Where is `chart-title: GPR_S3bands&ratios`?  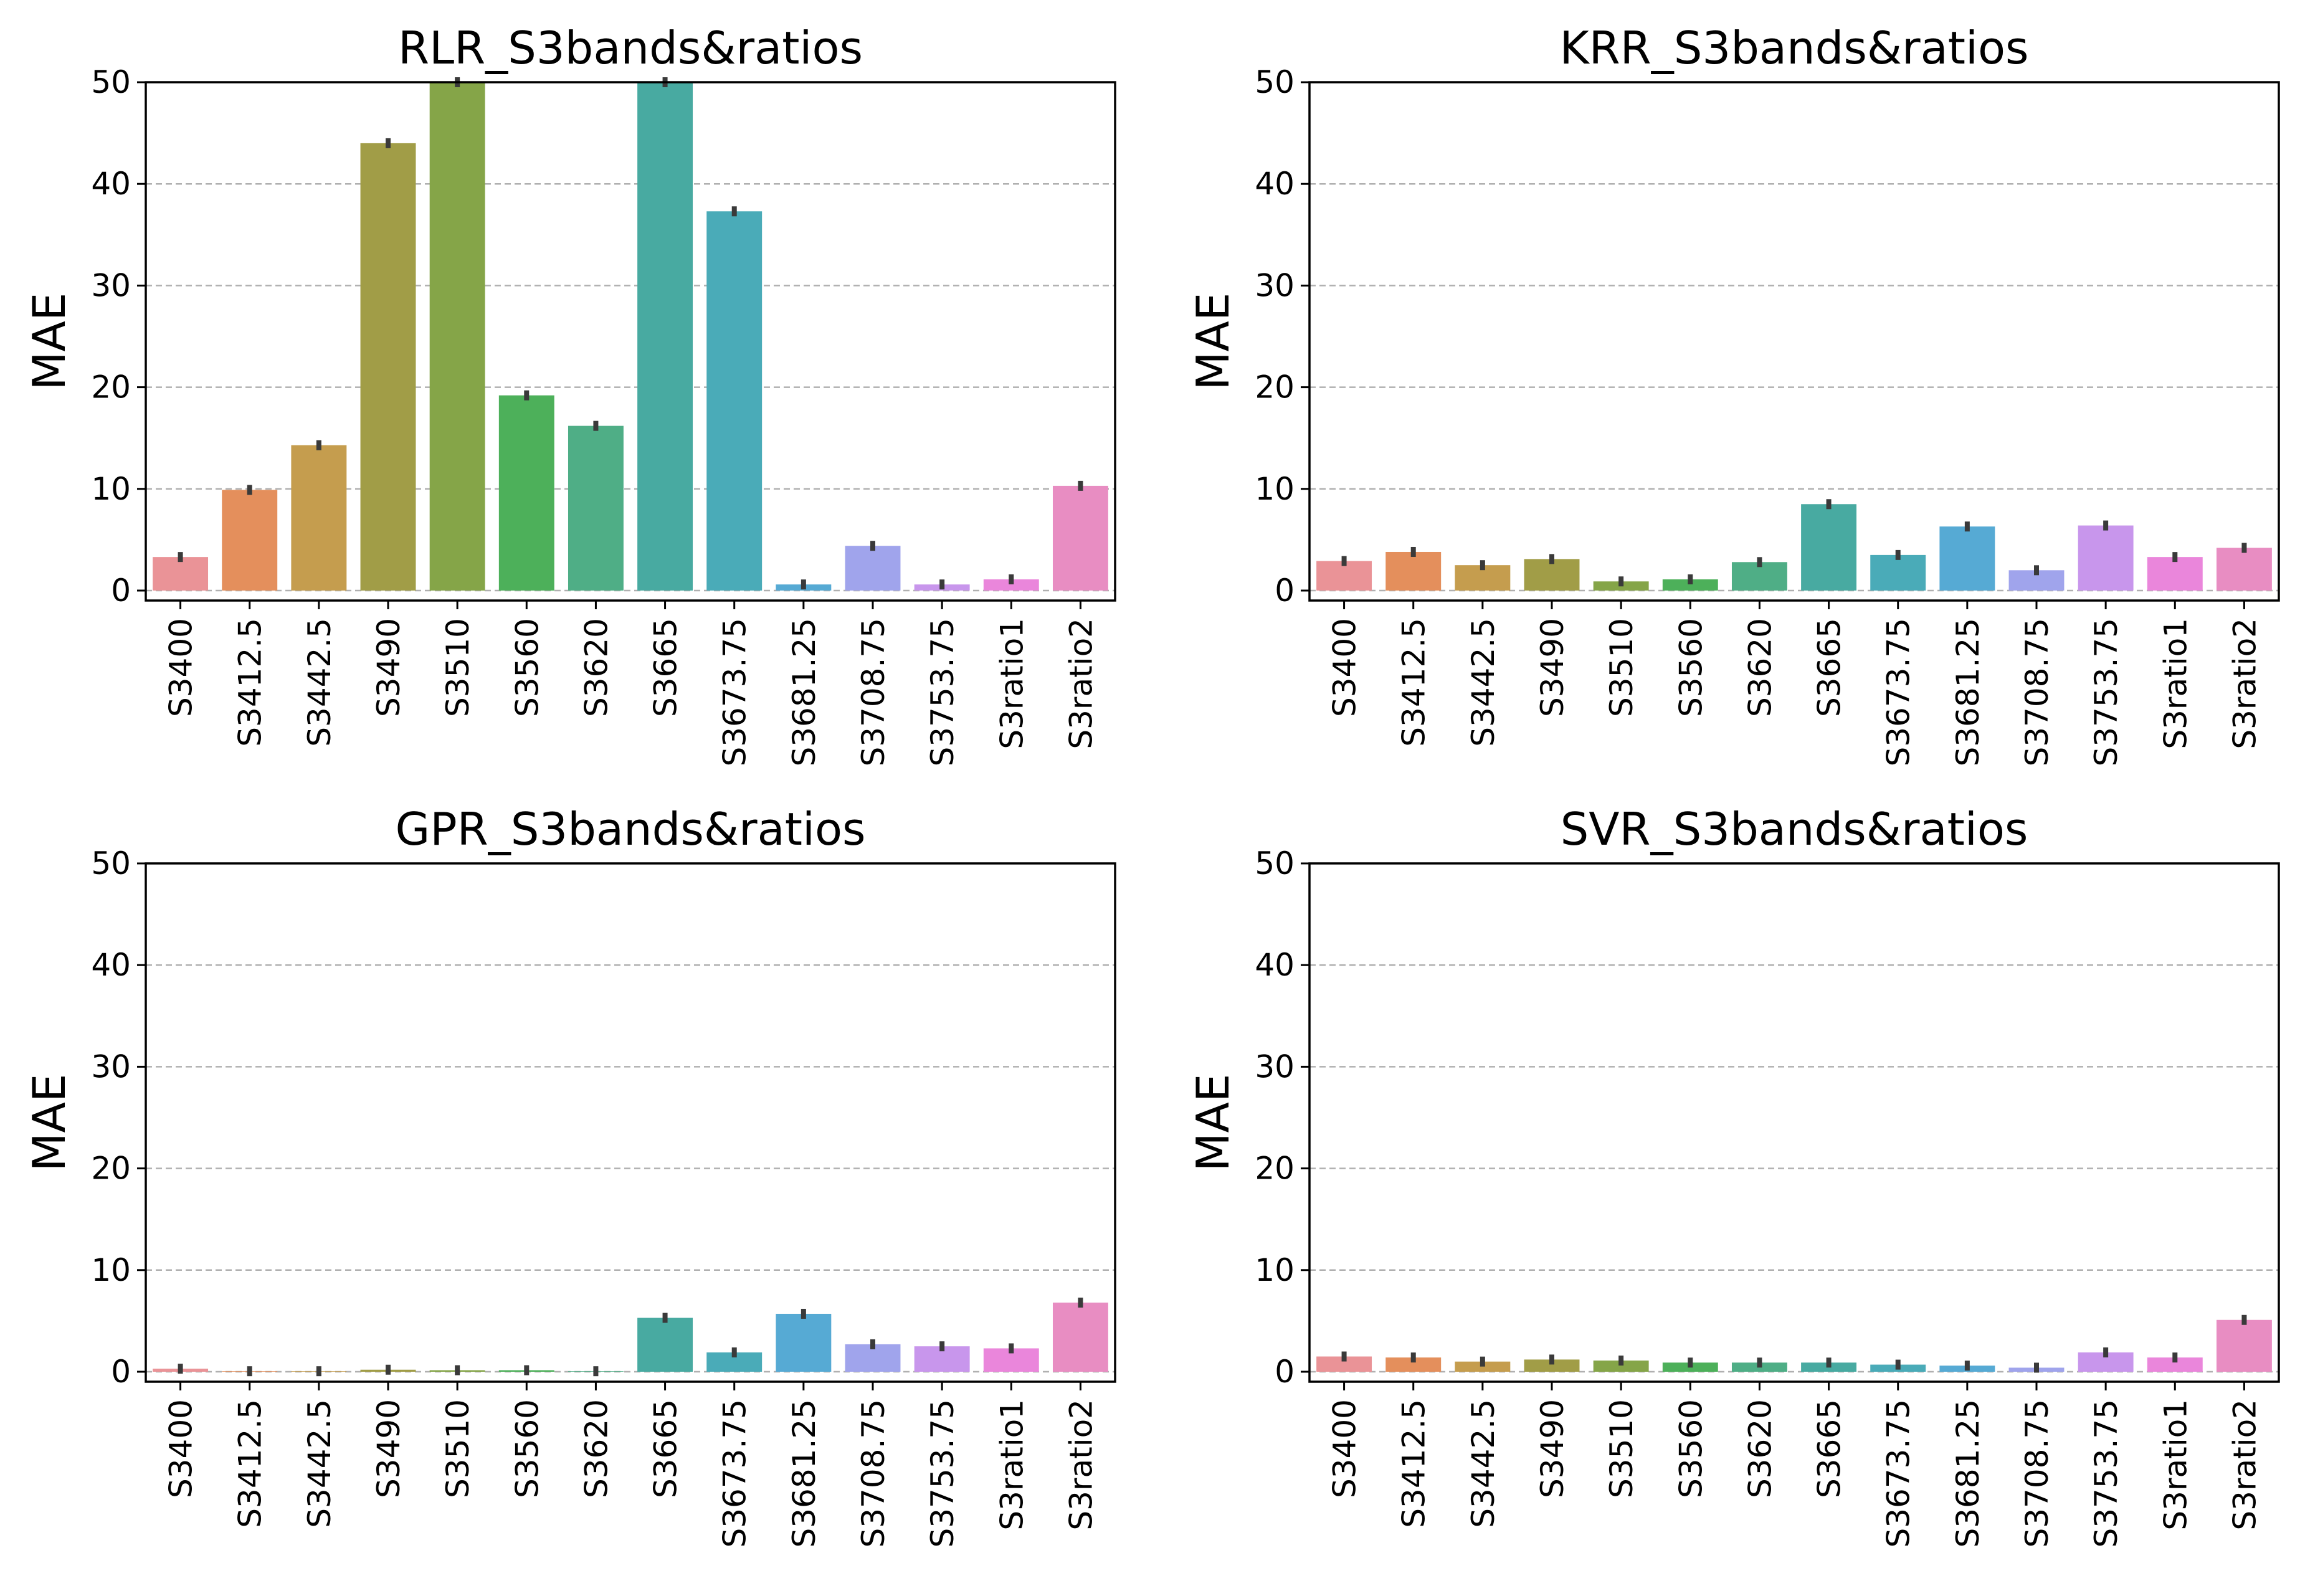
chart-title: GPR_S3bands&ratios is located at coordinates (630, 829).